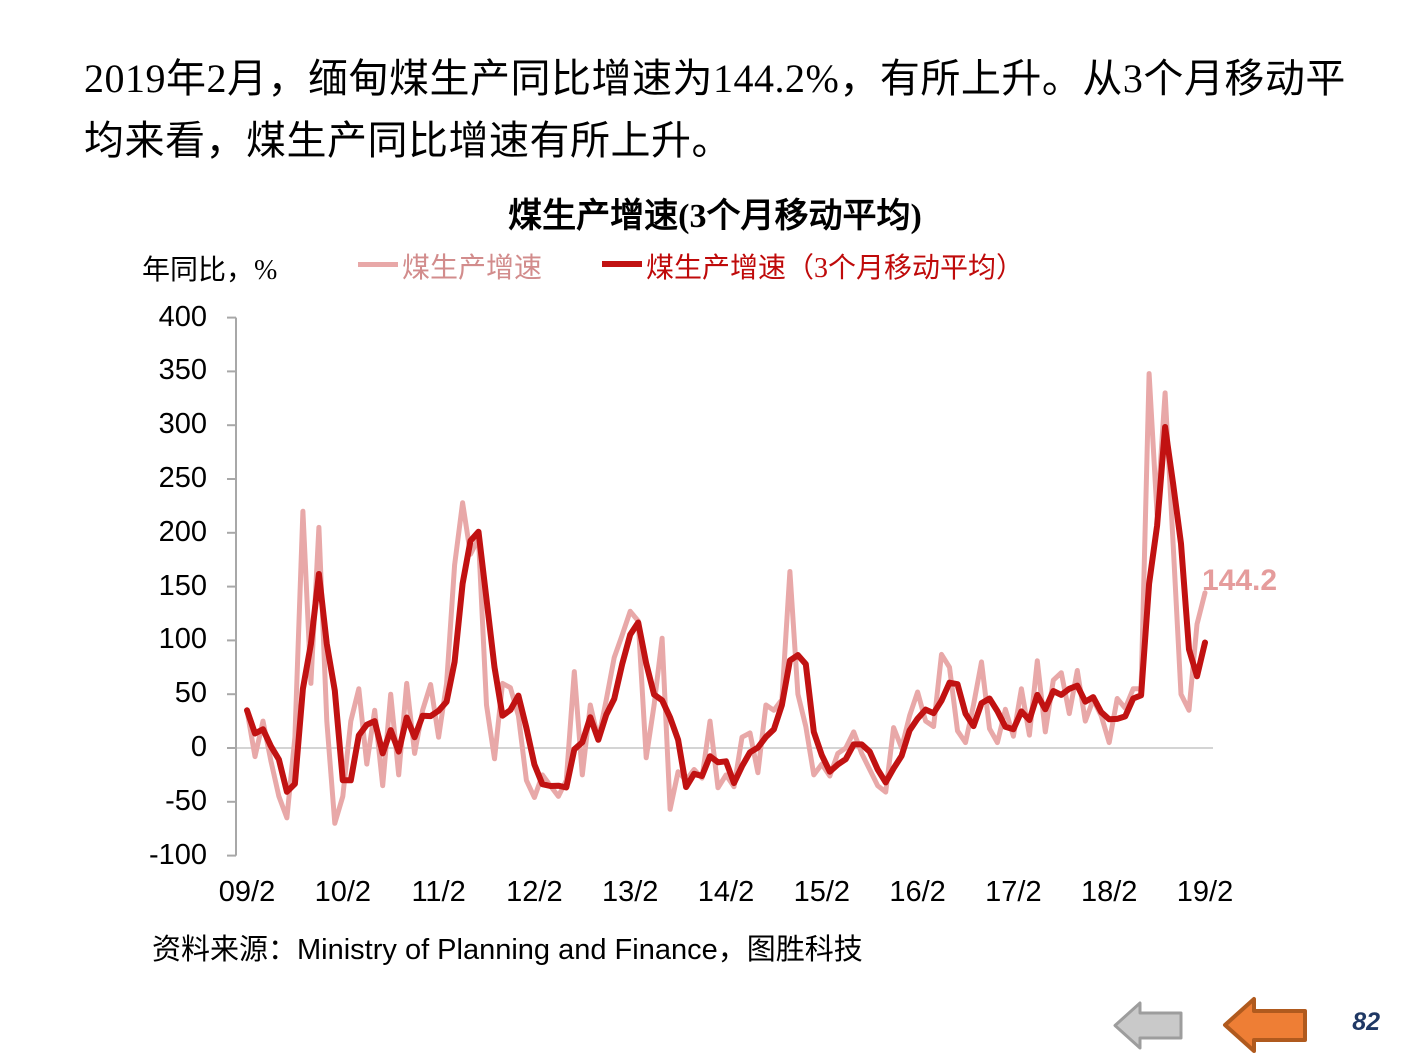  I want to click on legend-label-ma-line: 煤生产增速（3个月移动平均）, so click(835, 268).